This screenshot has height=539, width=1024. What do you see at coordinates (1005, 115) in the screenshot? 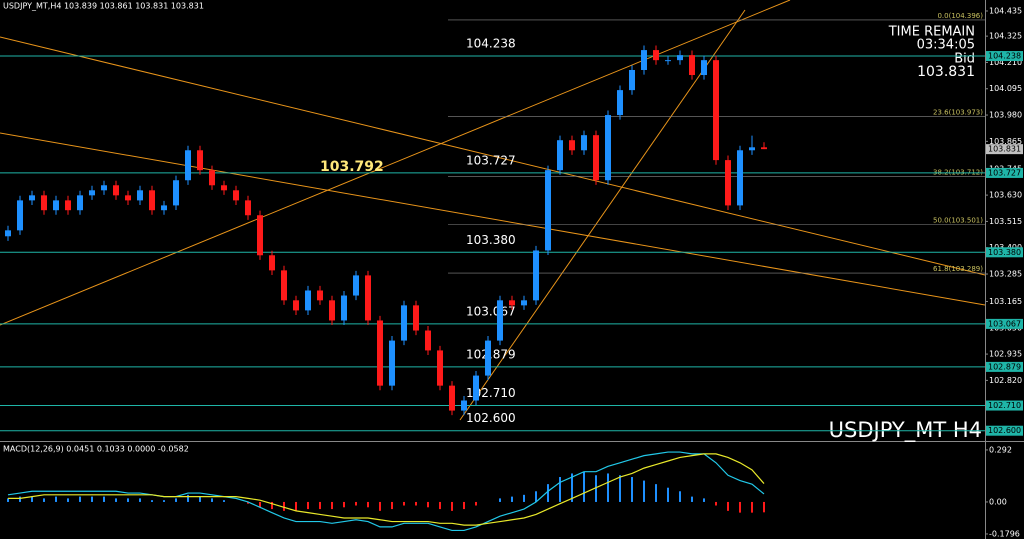
I see `y-tick-label: 103.980` at bounding box center [1005, 115].